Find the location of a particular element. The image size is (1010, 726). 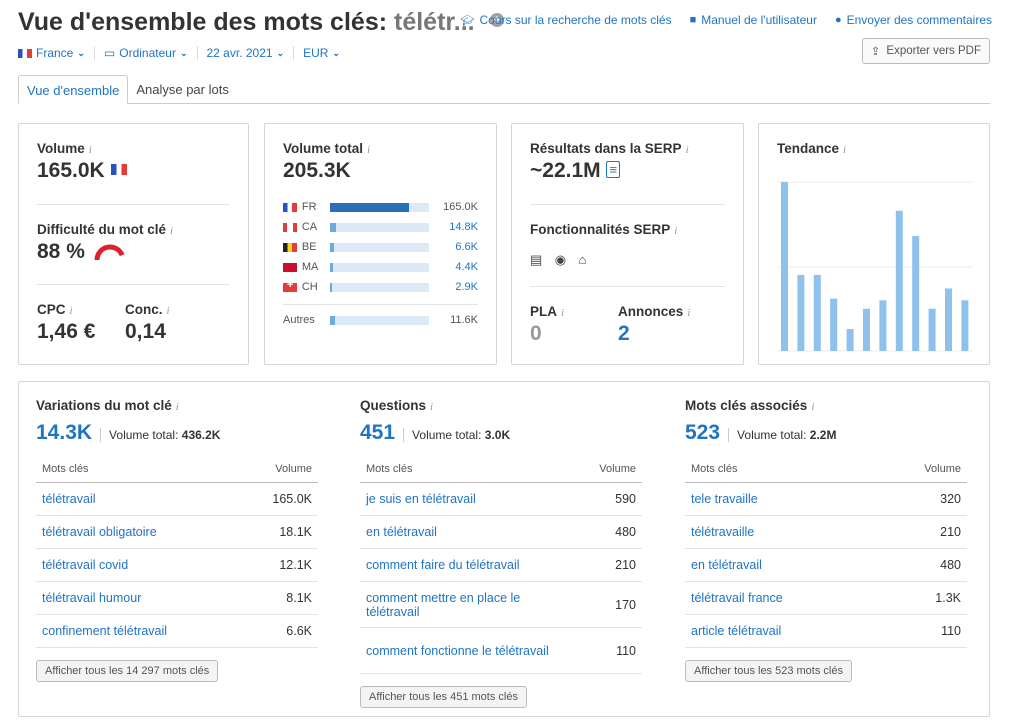

show-all-related-button: Afficher tous les 523 mots clés is located at coordinates (768, 671).